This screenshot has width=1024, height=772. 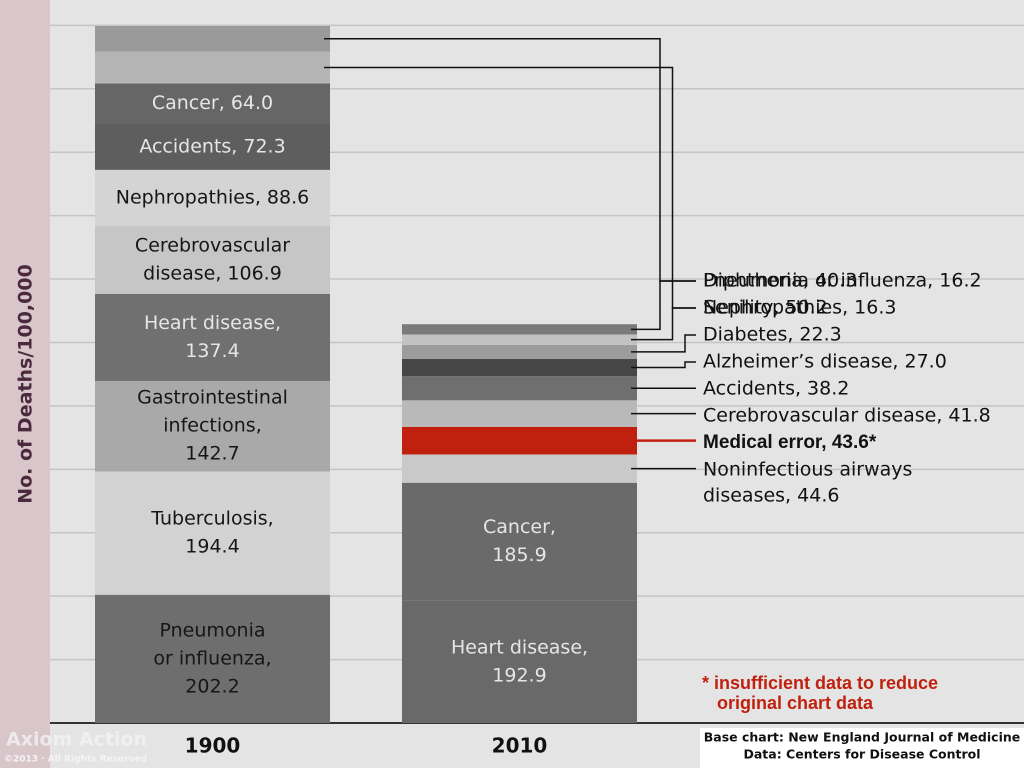 I want to click on watermark: Axiom Action, so click(x=76, y=740).